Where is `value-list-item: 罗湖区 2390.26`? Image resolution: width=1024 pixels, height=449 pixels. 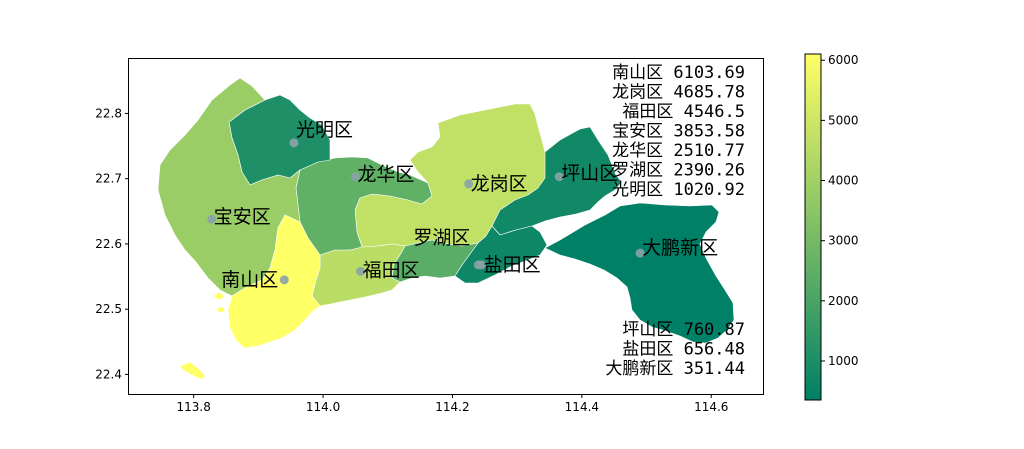
value-list-item: 罗湖区 2390.26 is located at coordinates (678, 171).